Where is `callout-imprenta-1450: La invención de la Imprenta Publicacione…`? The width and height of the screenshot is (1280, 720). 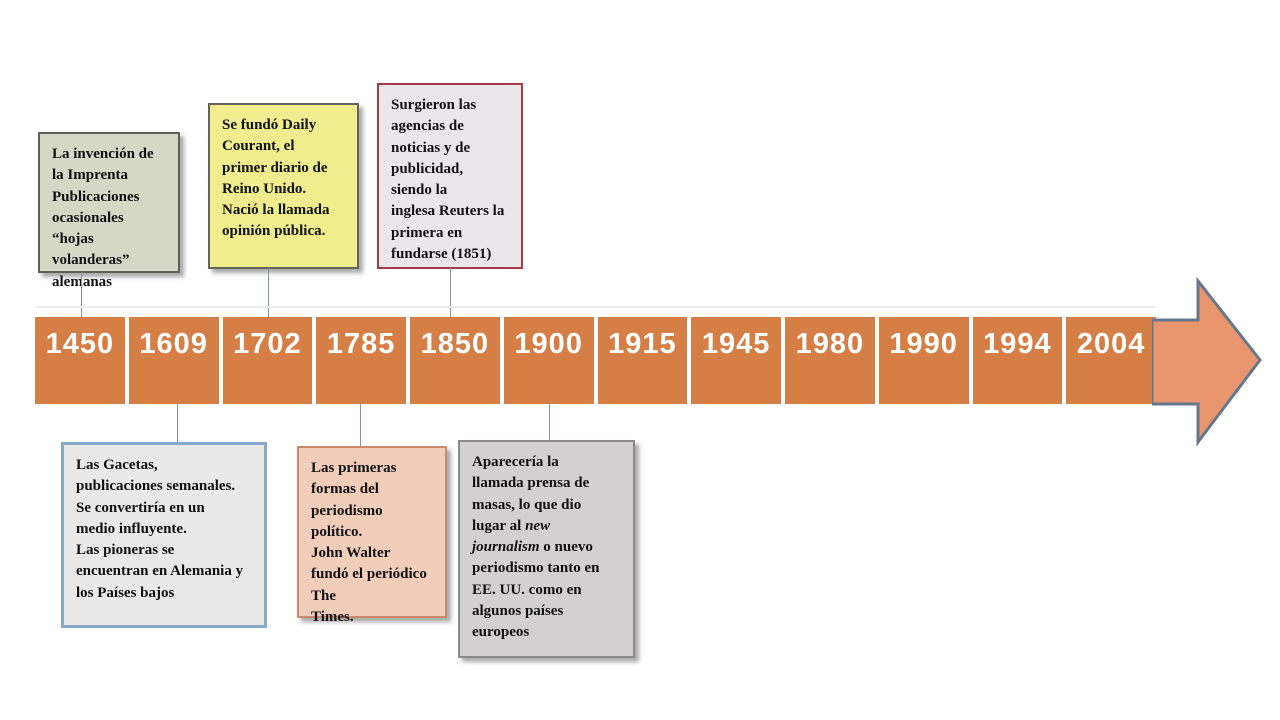 callout-imprenta-1450: La invención de la Imprenta Publicacione… is located at coordinates (109, 211).